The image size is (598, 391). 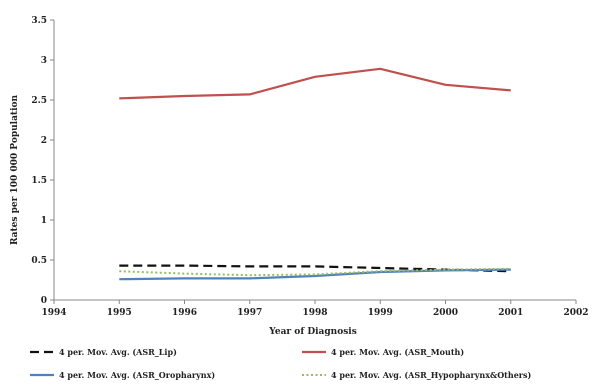 I want to click on x-tick-label: 1996, so click(x=184, y=313).